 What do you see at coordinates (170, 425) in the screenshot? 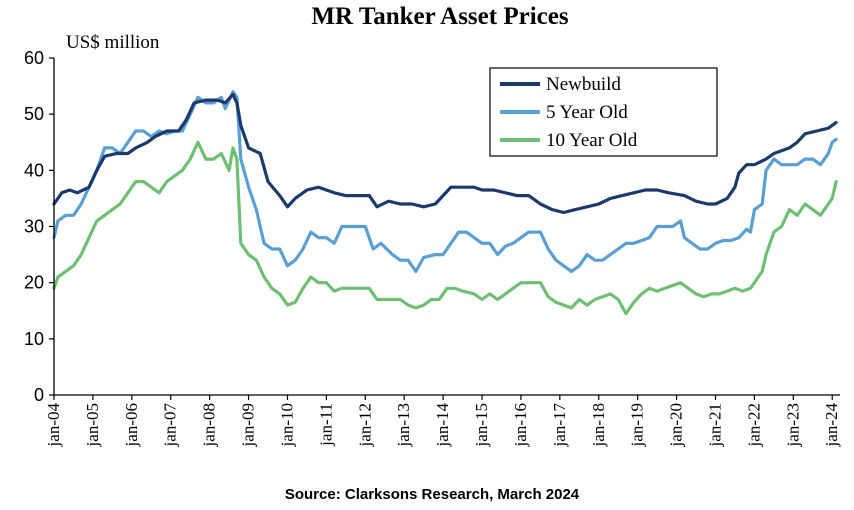
I see `x-tick-label: jan-07` at bounding box center [170, 425].